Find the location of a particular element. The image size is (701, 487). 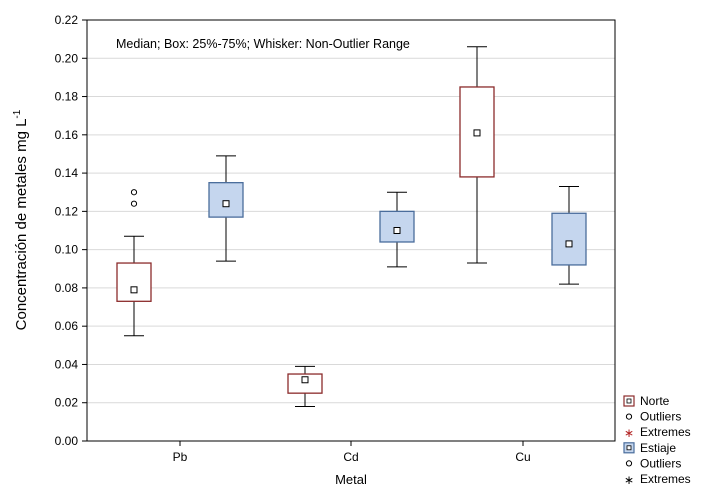

x-tick-label: Cu is located at coordinates (522, 457).